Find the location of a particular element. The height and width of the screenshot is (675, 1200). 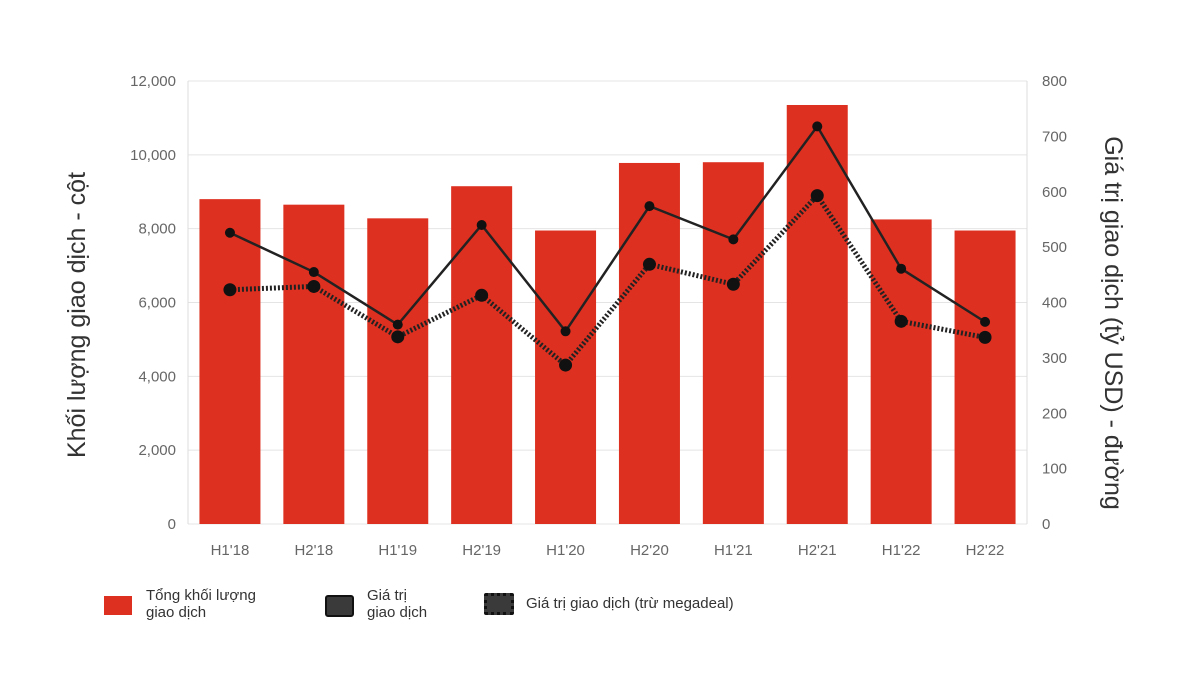

y-axis-title-left: Khối lượng giao dịch - cột is located at coordinates (77, 315).